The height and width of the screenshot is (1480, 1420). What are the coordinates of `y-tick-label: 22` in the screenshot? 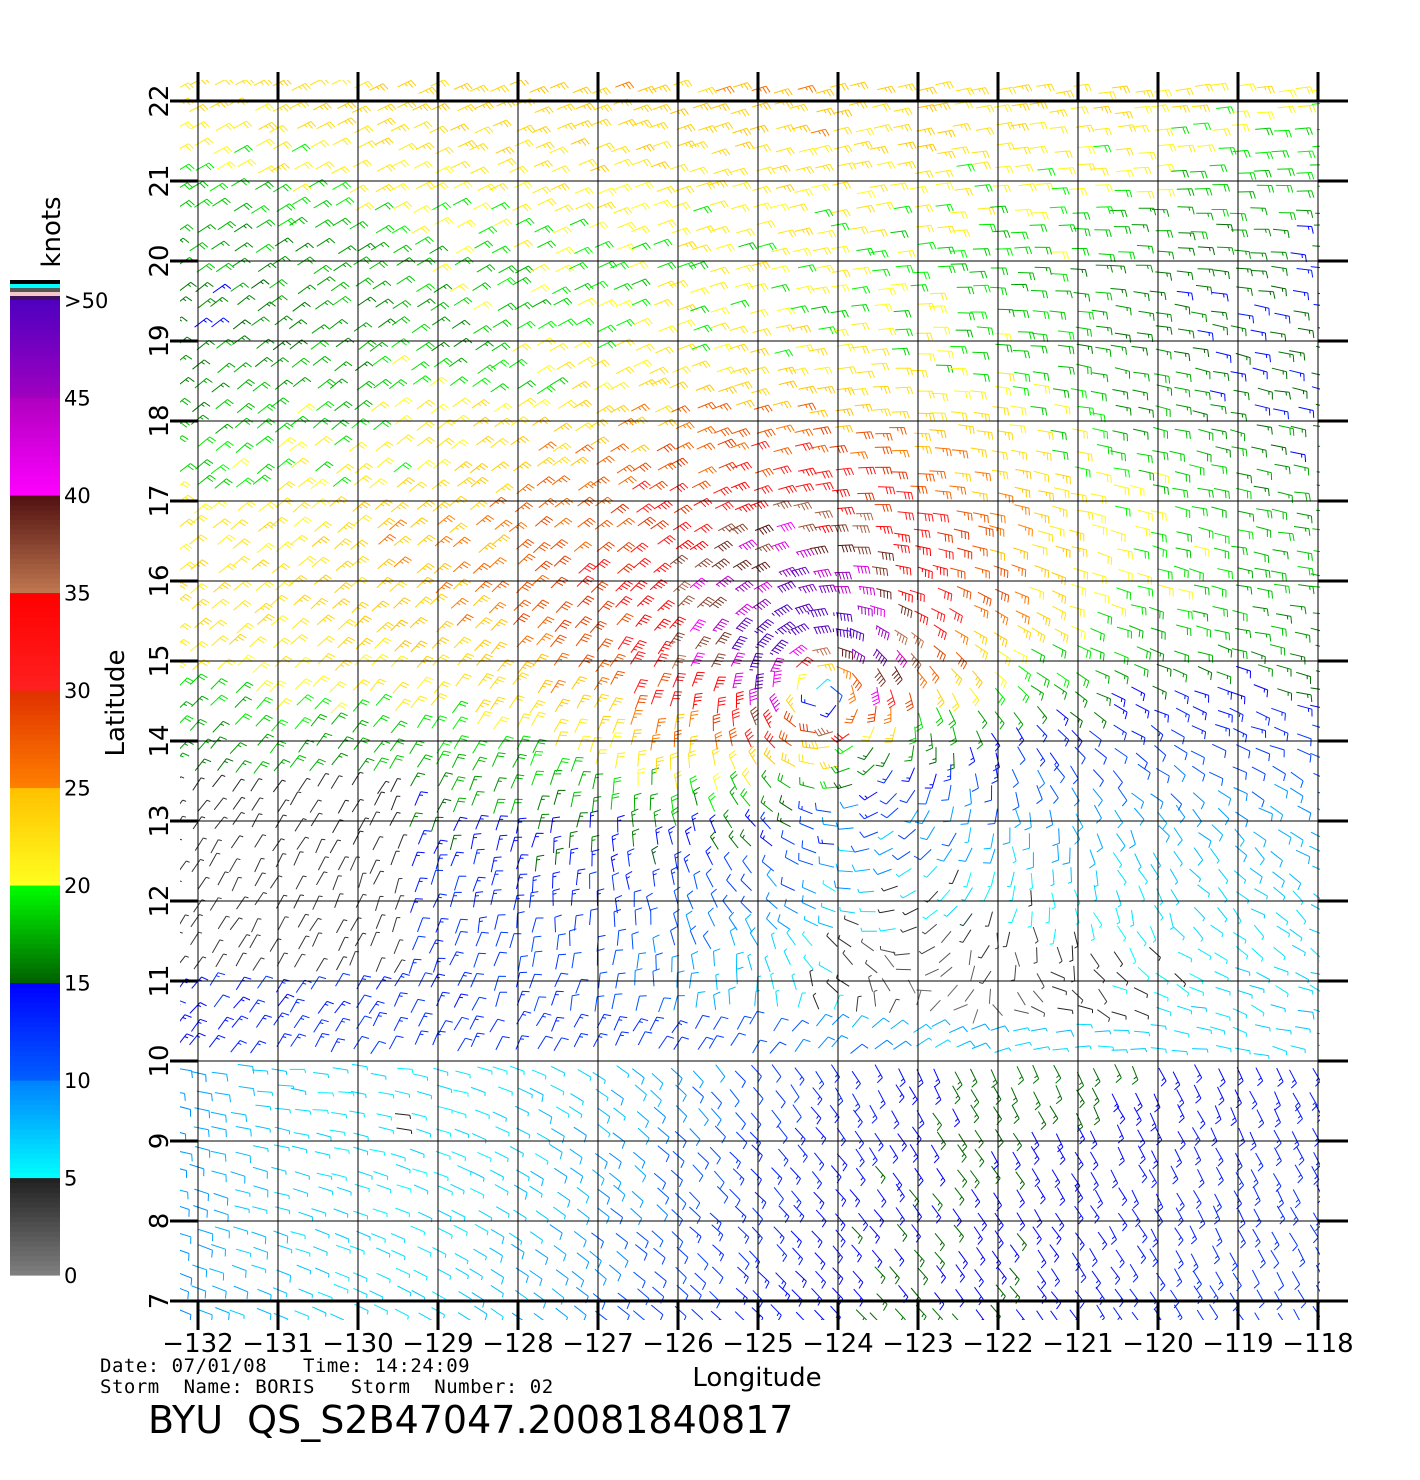 It's located at (160, 100).